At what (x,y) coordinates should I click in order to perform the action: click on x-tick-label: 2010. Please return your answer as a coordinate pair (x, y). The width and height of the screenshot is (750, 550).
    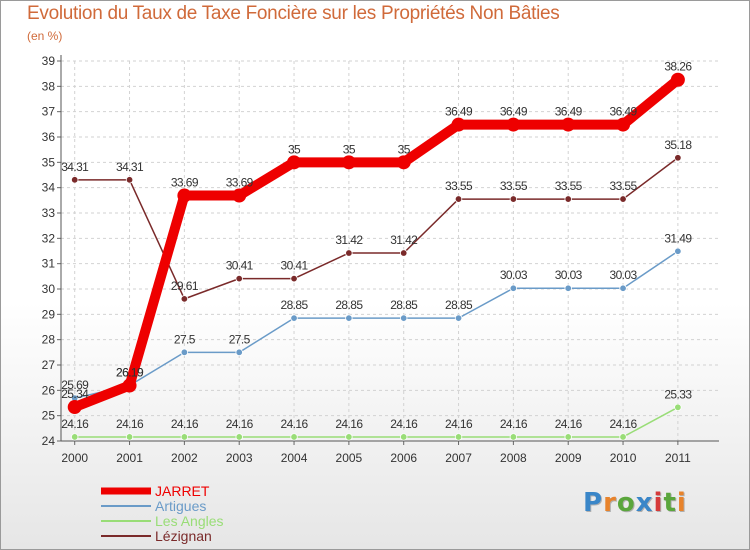
    Looking at the image, I should click on (623, 458).